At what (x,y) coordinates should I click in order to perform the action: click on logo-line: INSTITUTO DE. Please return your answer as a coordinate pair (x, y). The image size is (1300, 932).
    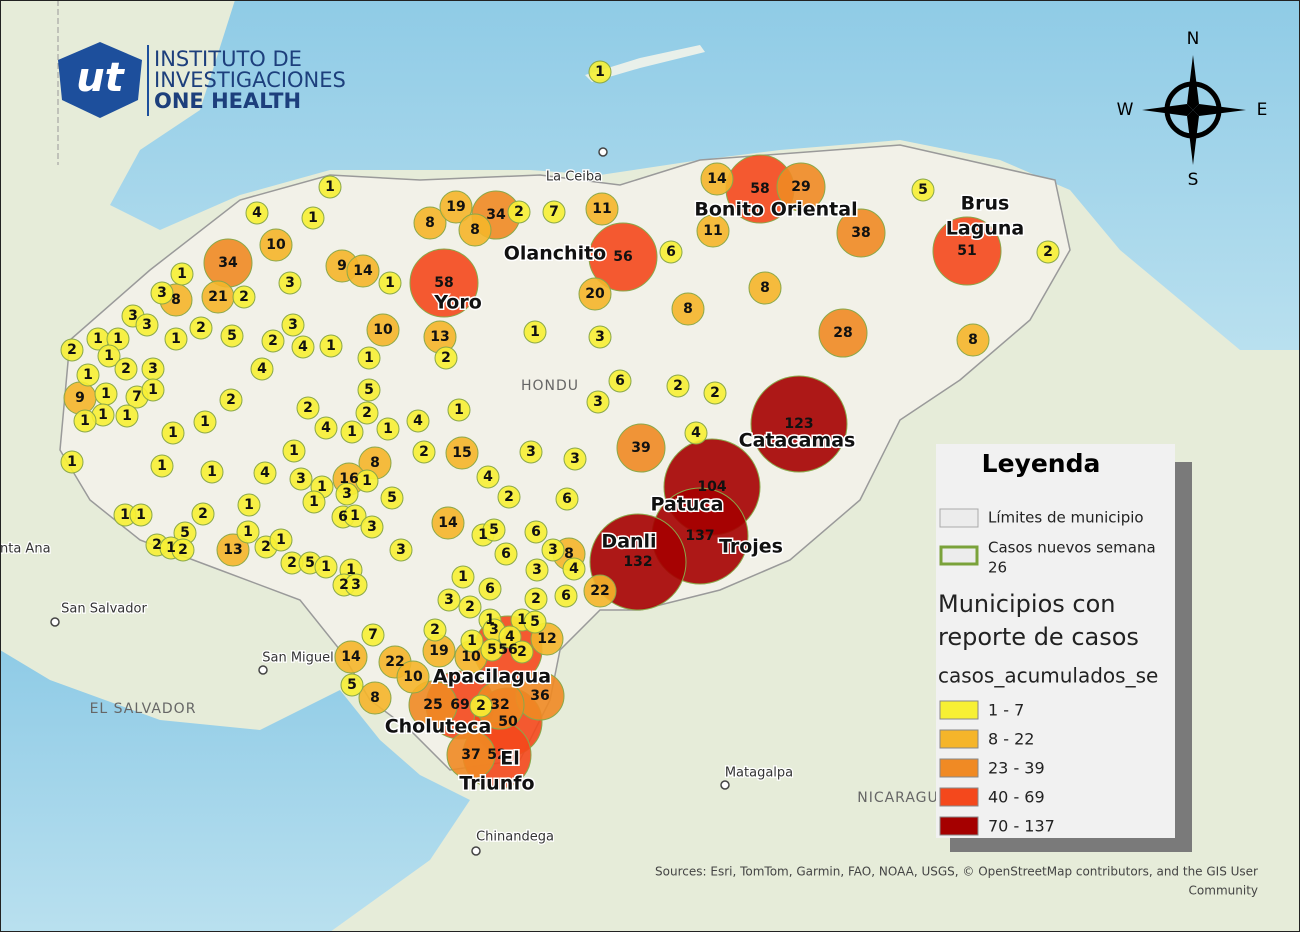
    Looking at the image, I should click on (228, 59).